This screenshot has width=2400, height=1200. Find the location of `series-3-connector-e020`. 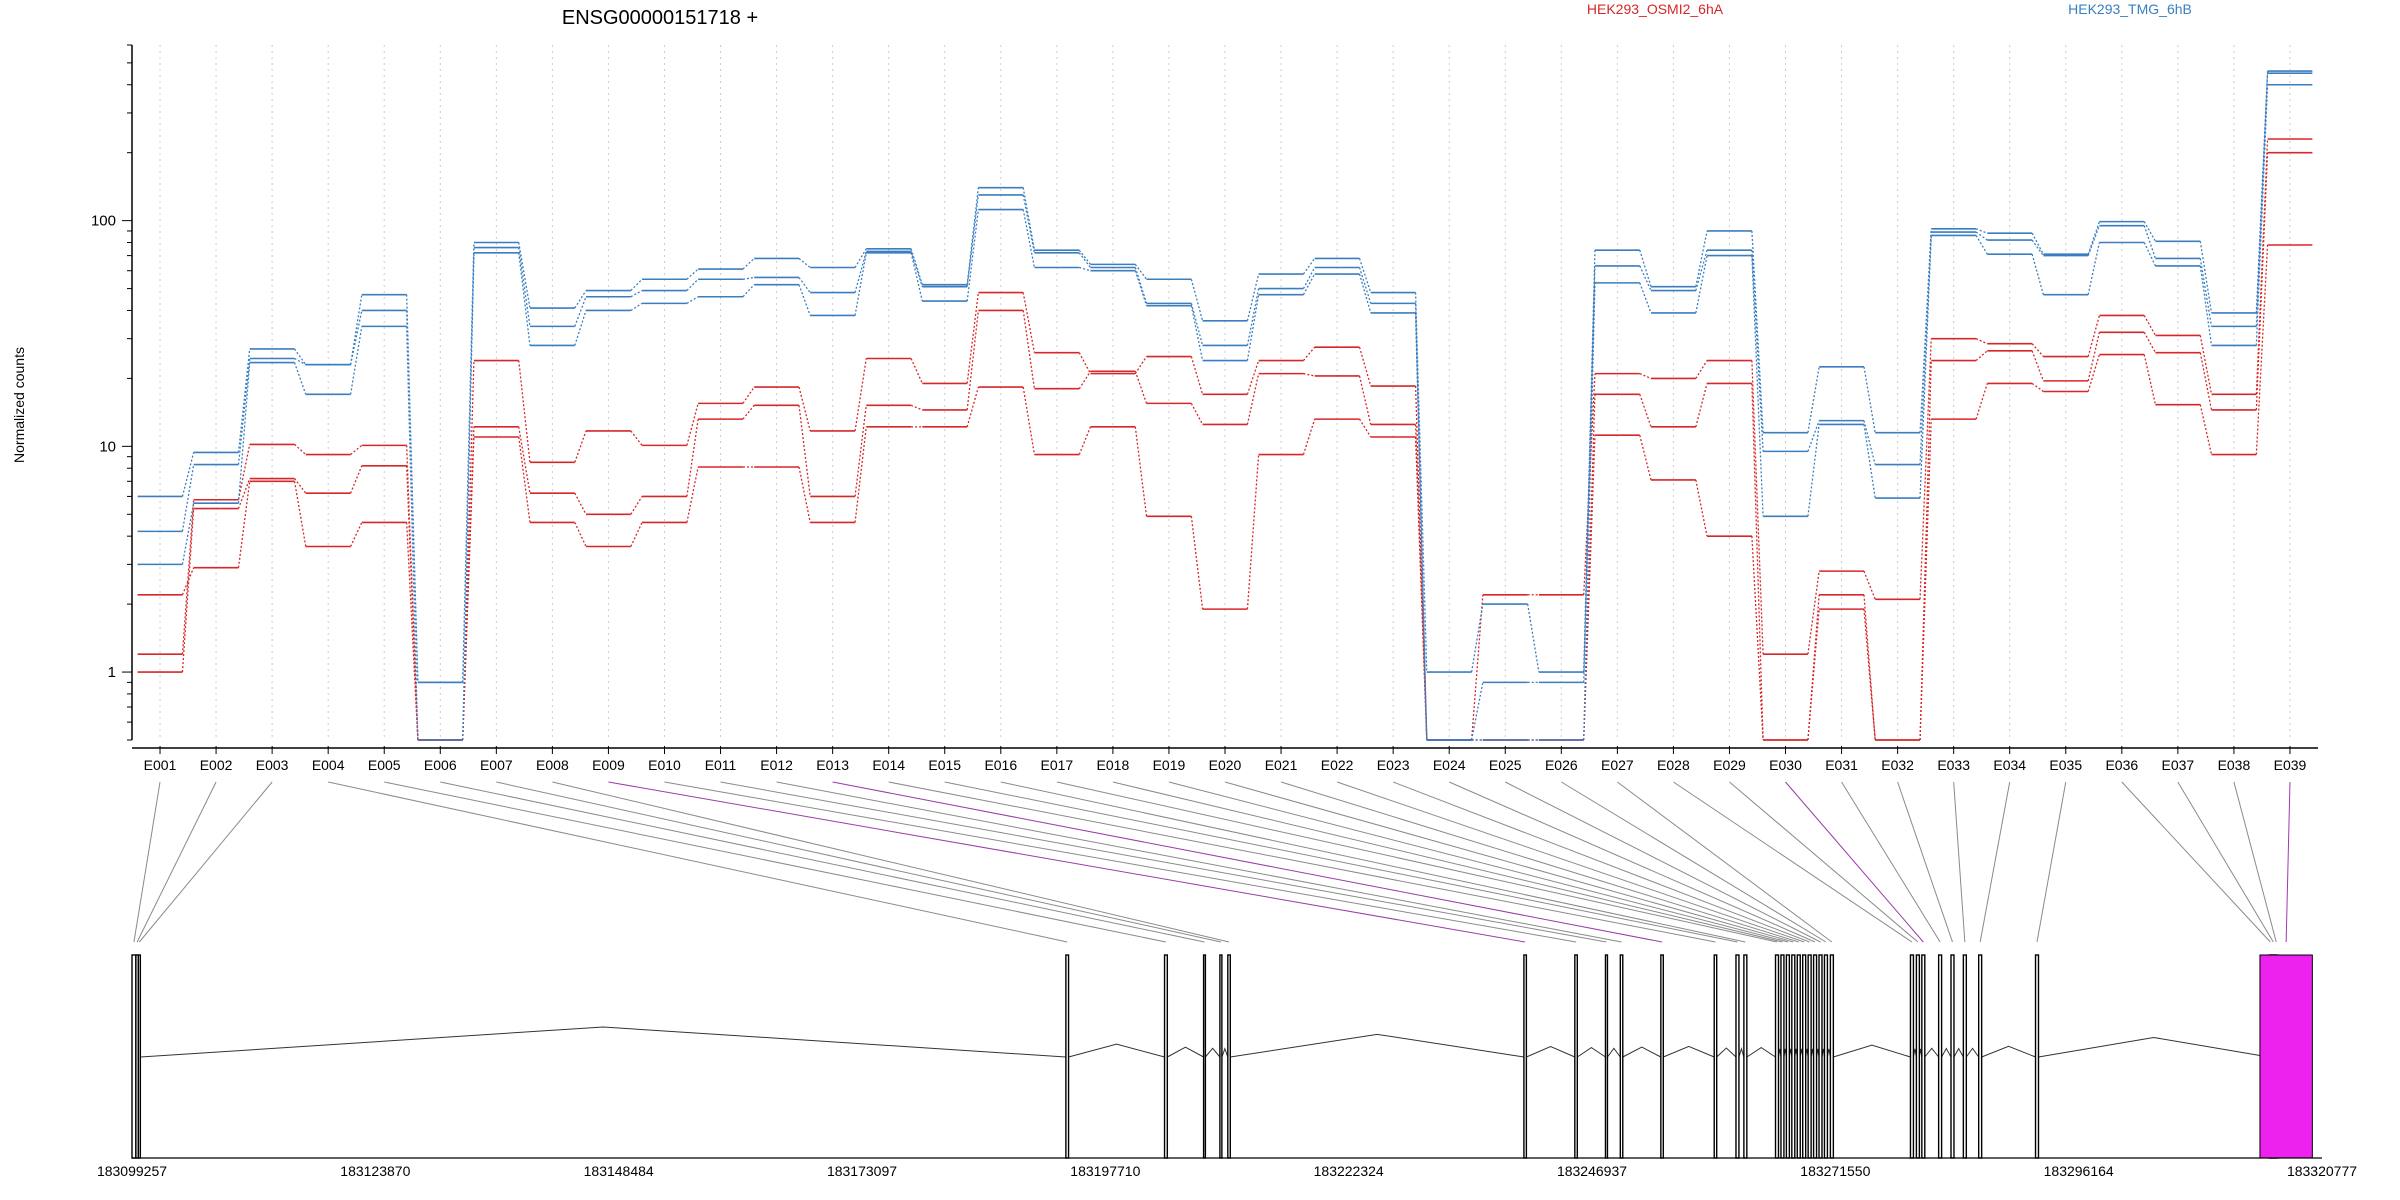

series-3-connector-e020 is located at coordinates (1253, 297).